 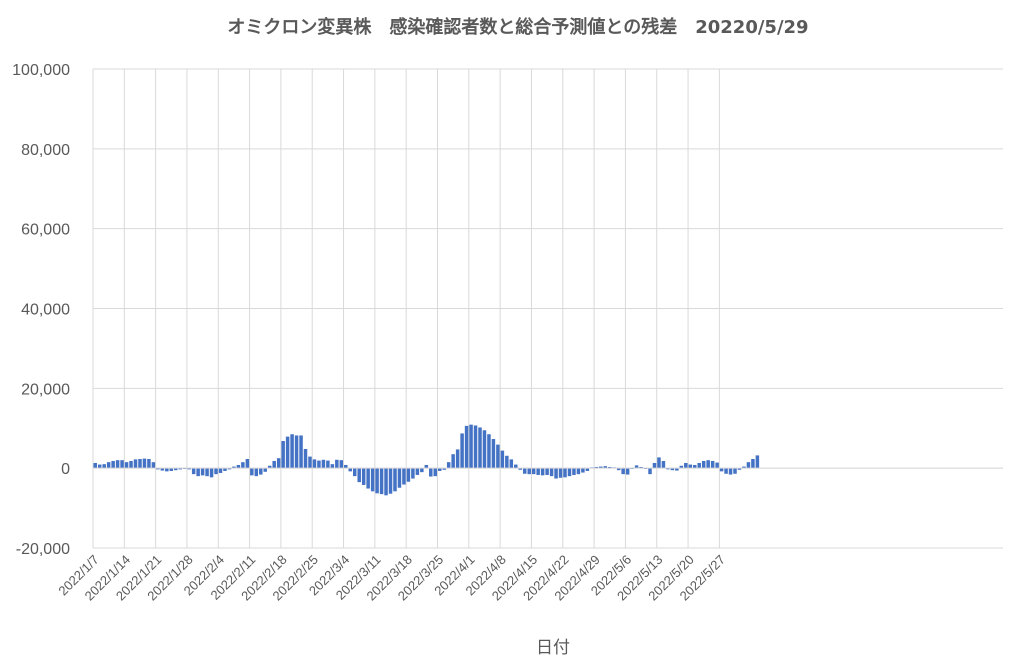 What do you see at coordinates (41, 70) in the screenshot?
I see `y-tick-label: 100,000` at bounding box center [41, 70].